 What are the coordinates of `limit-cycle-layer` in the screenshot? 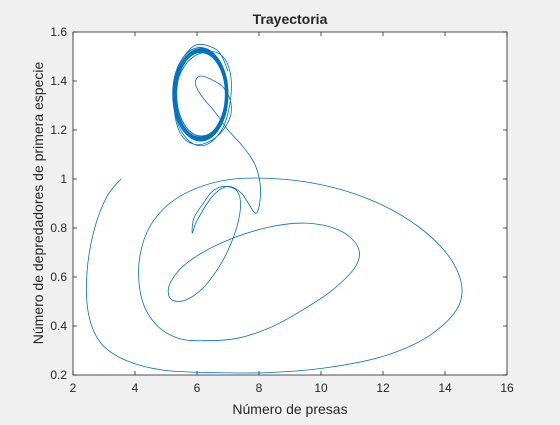 It's located at (200, 94).